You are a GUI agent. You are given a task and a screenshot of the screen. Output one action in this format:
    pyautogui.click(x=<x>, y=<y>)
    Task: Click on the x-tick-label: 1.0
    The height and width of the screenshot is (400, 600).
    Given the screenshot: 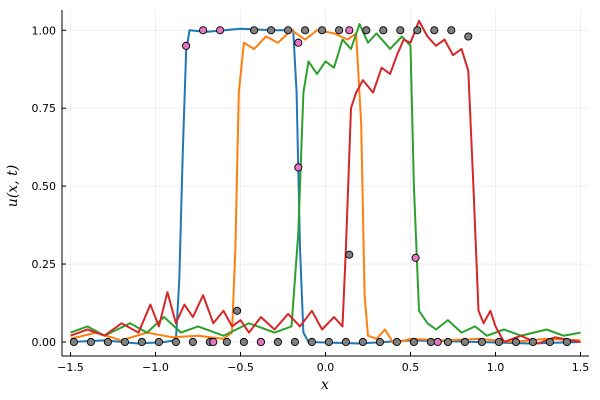 What is the action you would take?
    pyautogui.click(x=496, y=367)
    